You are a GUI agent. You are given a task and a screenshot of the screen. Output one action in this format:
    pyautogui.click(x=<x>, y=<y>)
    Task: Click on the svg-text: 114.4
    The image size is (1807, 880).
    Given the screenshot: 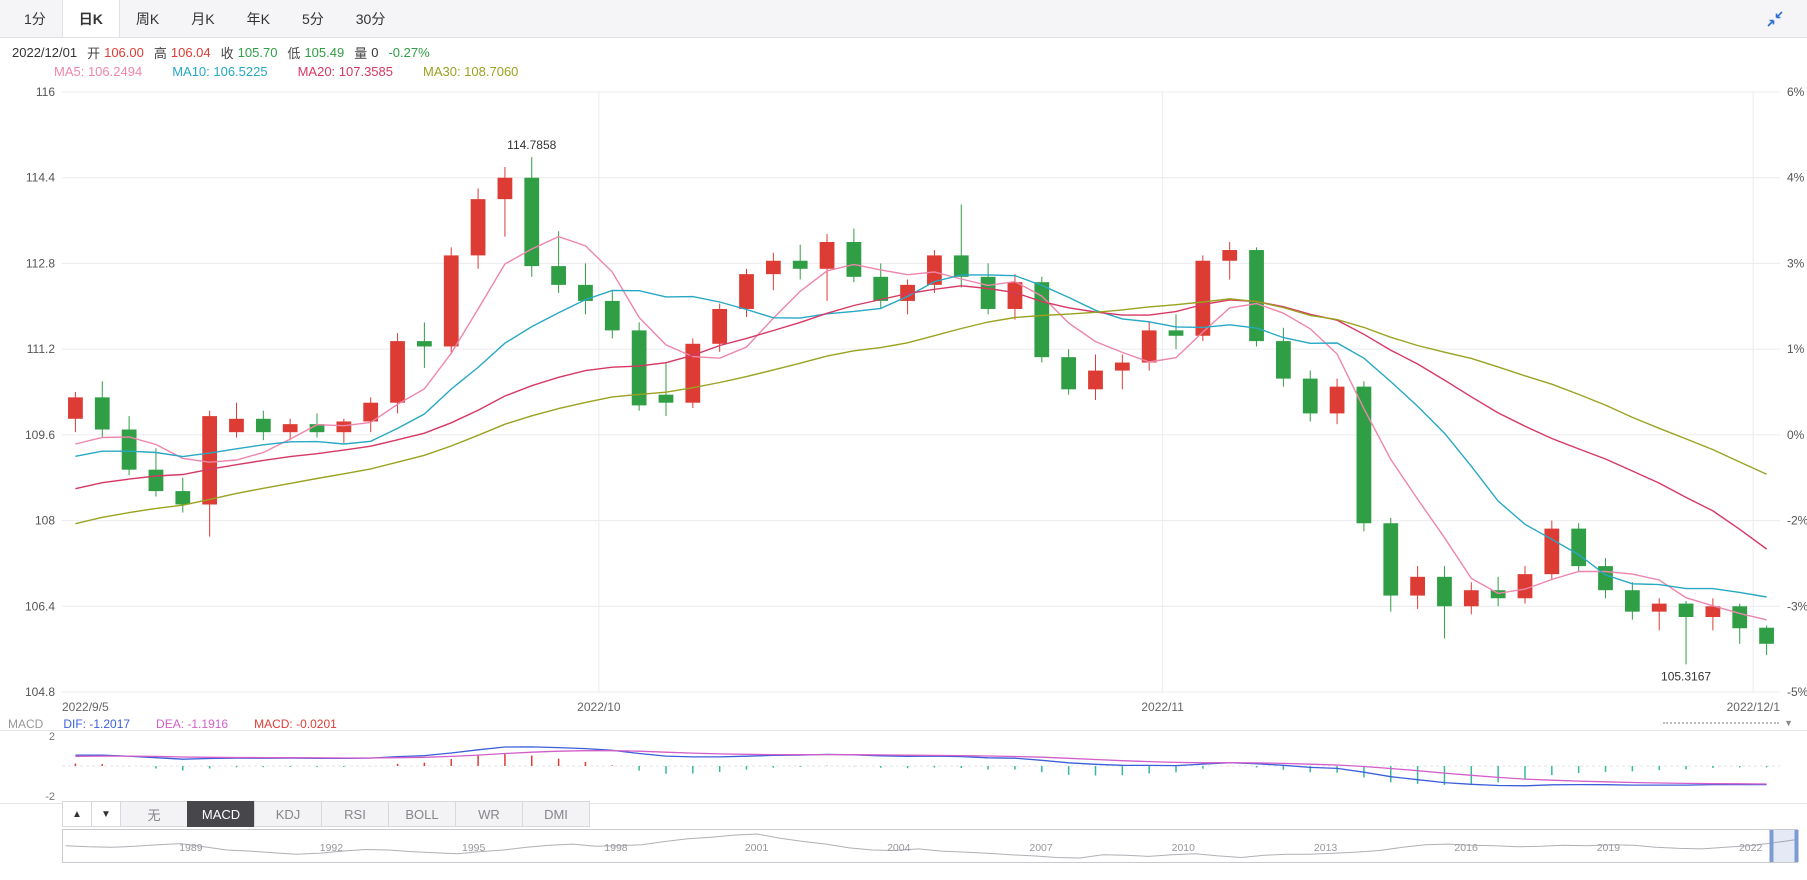 What is the action you would take?
    pyautogui.click(x=40, y=178)
    